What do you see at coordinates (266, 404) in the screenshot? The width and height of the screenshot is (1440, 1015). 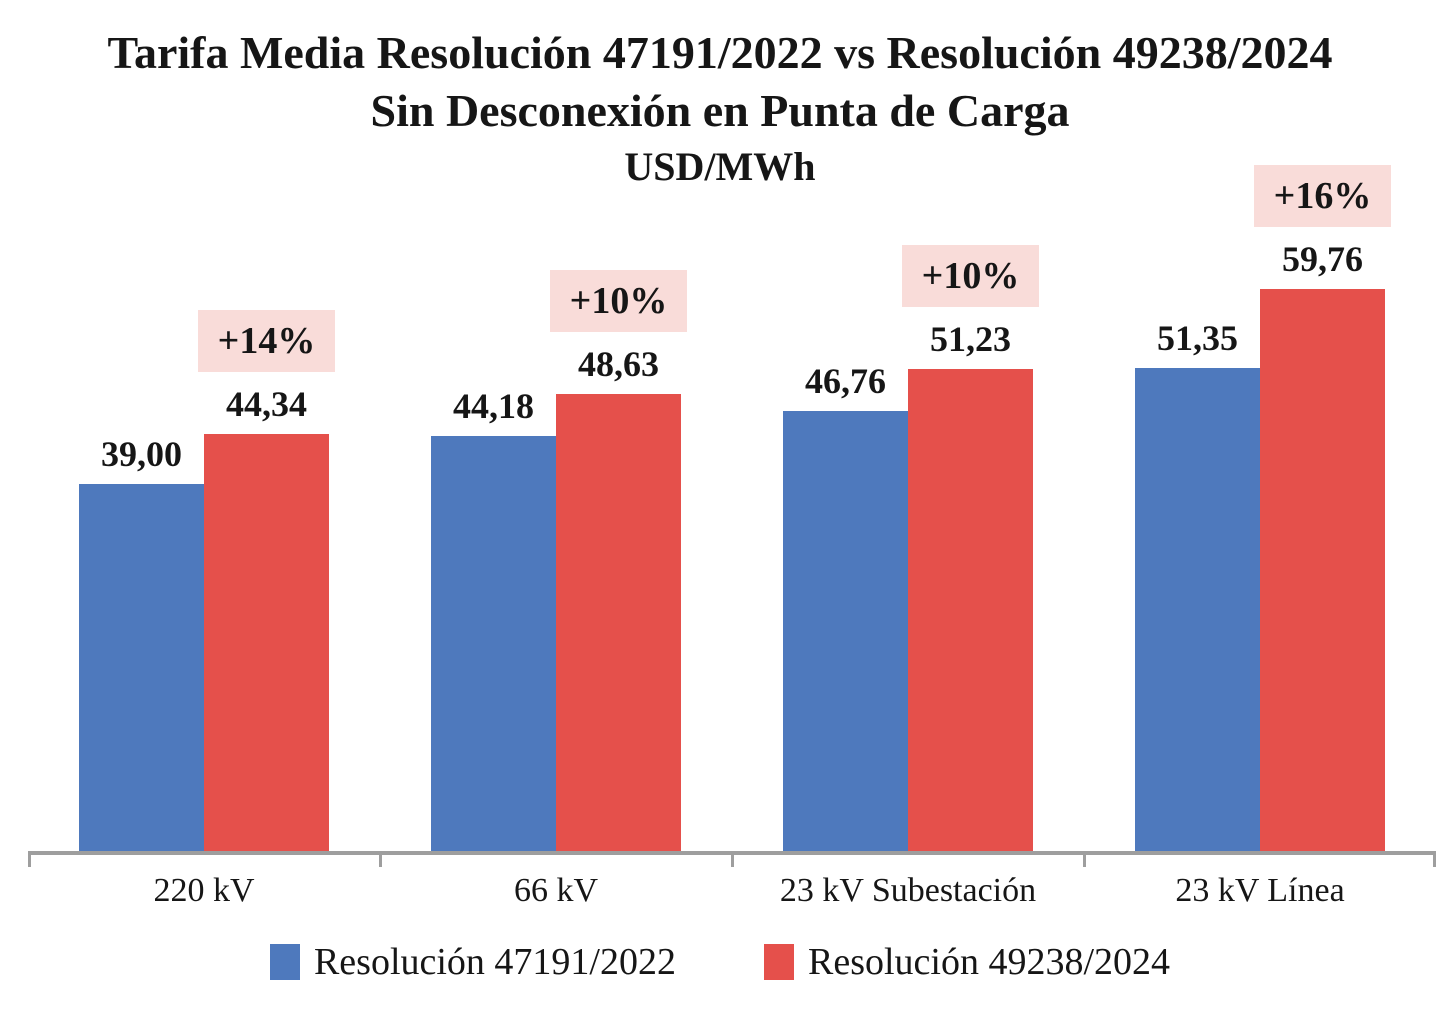 I see `bar-value-label: 44,34` at bounding box center [266, 404].